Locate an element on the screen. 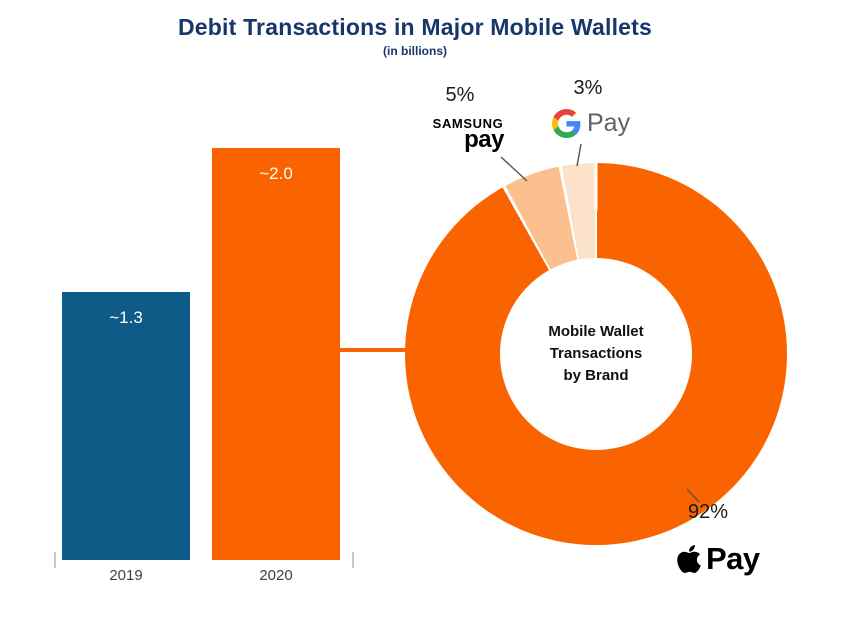 Image resolution: width=857 pixels, height=632 pixels. google-g-icon is located at coordinates (566, 123).